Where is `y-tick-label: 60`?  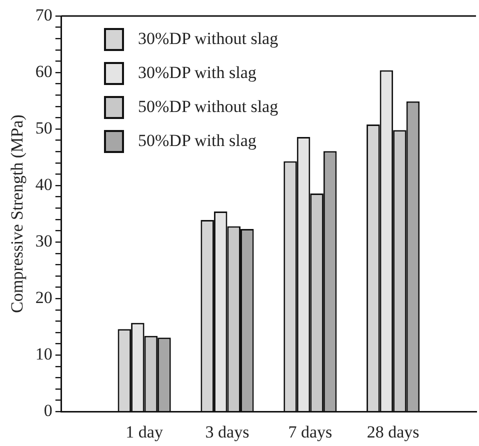
y-tick-label: 60 is located at coordinates (43, 71).